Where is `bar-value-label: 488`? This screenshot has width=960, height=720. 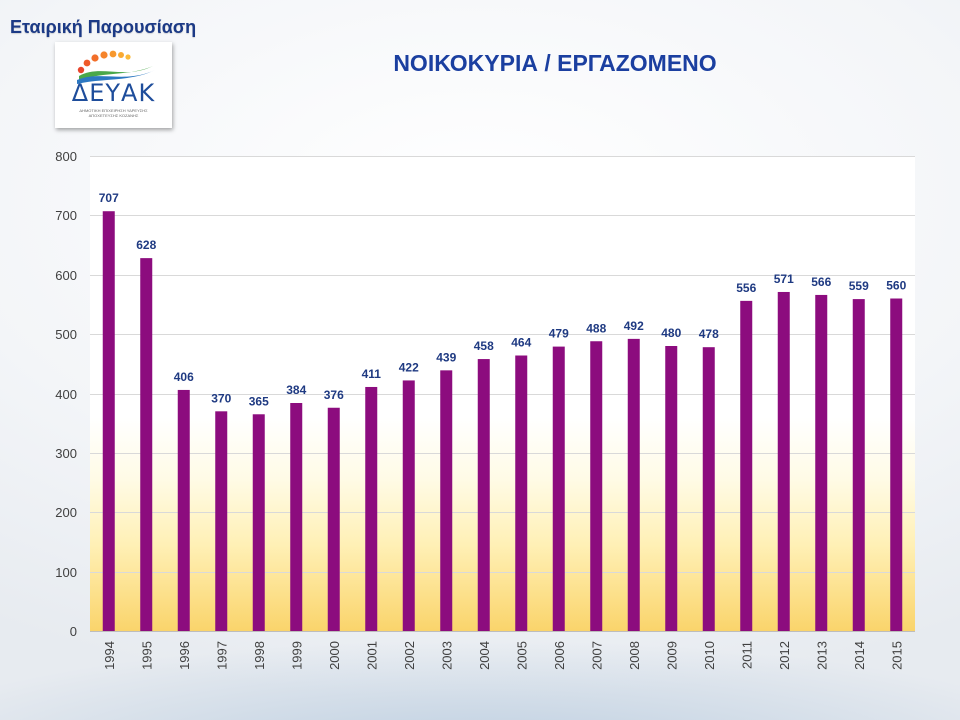 bar-value-label: 488 is located at coordinates (596, 328).